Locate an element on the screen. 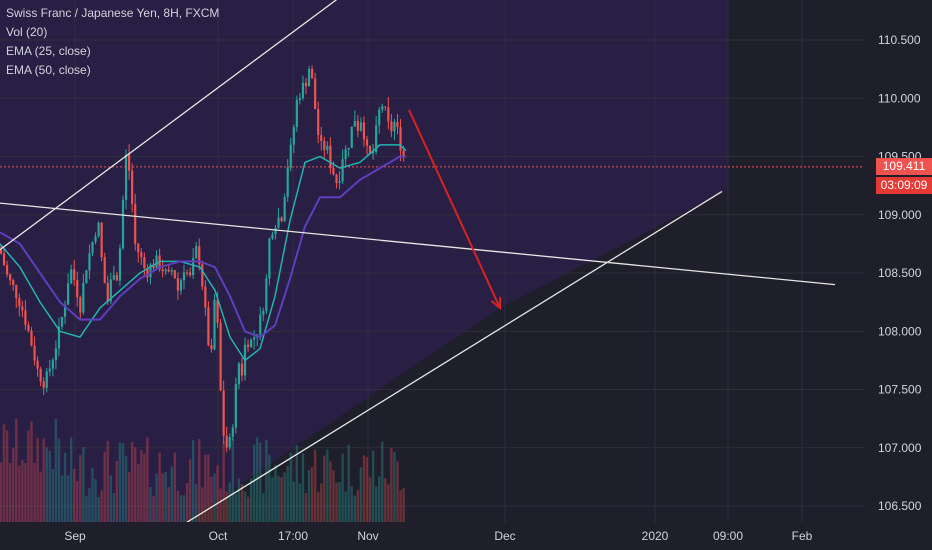  price-axis-panel is located at coordinates (898, 275).